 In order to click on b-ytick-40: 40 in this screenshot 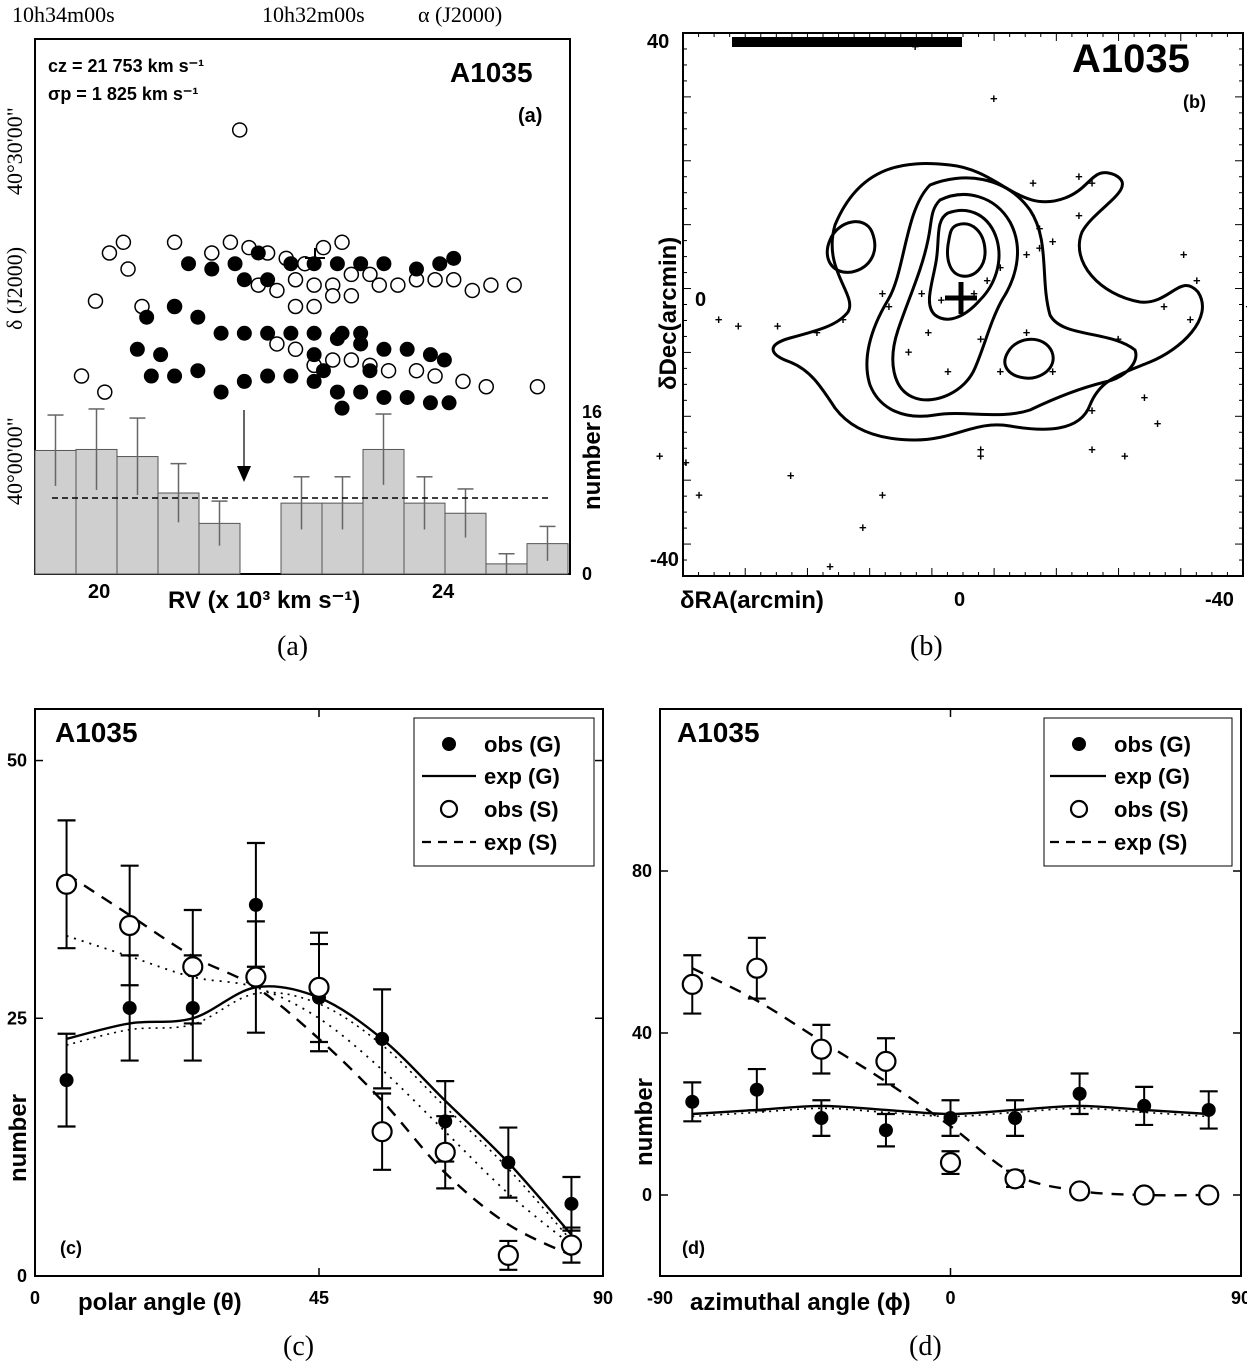, I will do `click(658, 42)`.